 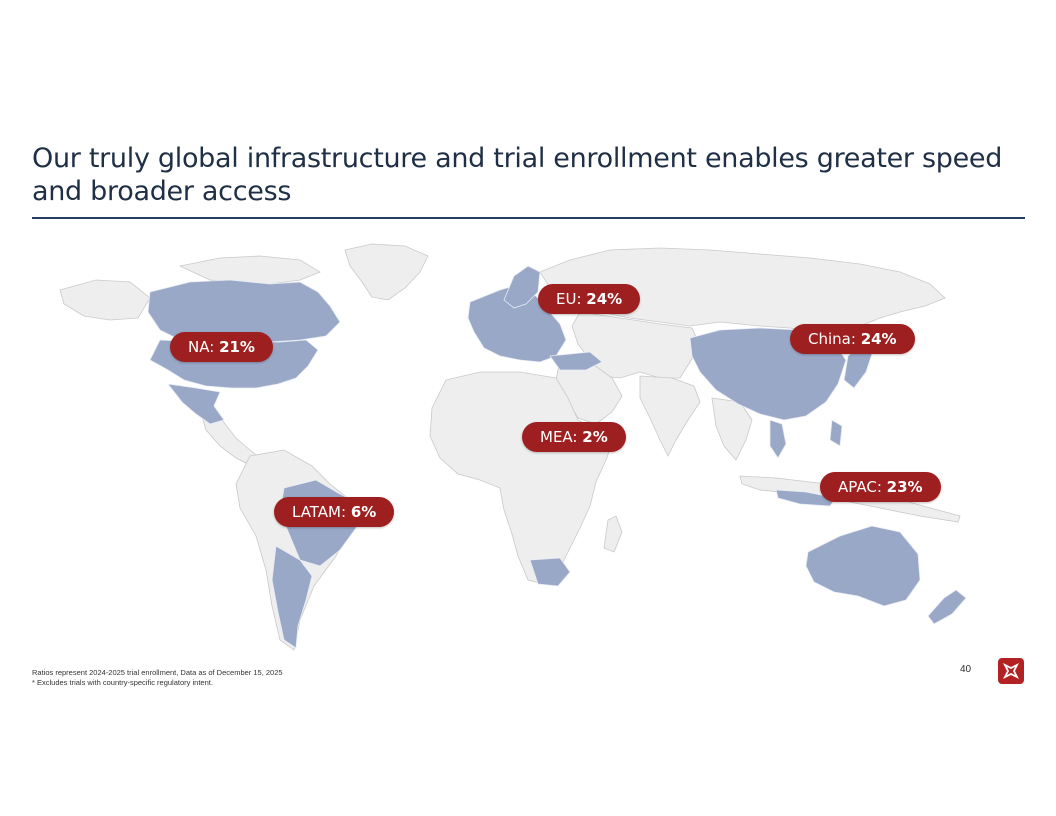 What do you see at coordinates (806, 498) in the screenshot?
I see `indonesia` at bounding box center [806, 498].